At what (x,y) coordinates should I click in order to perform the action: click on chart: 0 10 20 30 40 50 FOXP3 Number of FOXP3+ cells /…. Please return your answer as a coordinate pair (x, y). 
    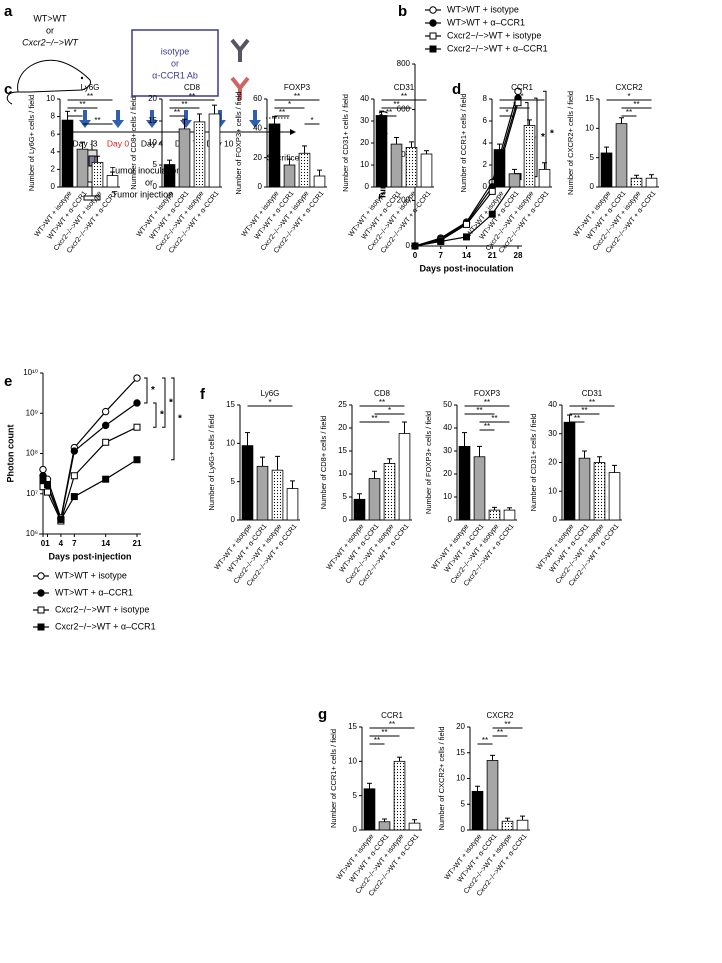
    Looking at the image, I should click on (470, 488).